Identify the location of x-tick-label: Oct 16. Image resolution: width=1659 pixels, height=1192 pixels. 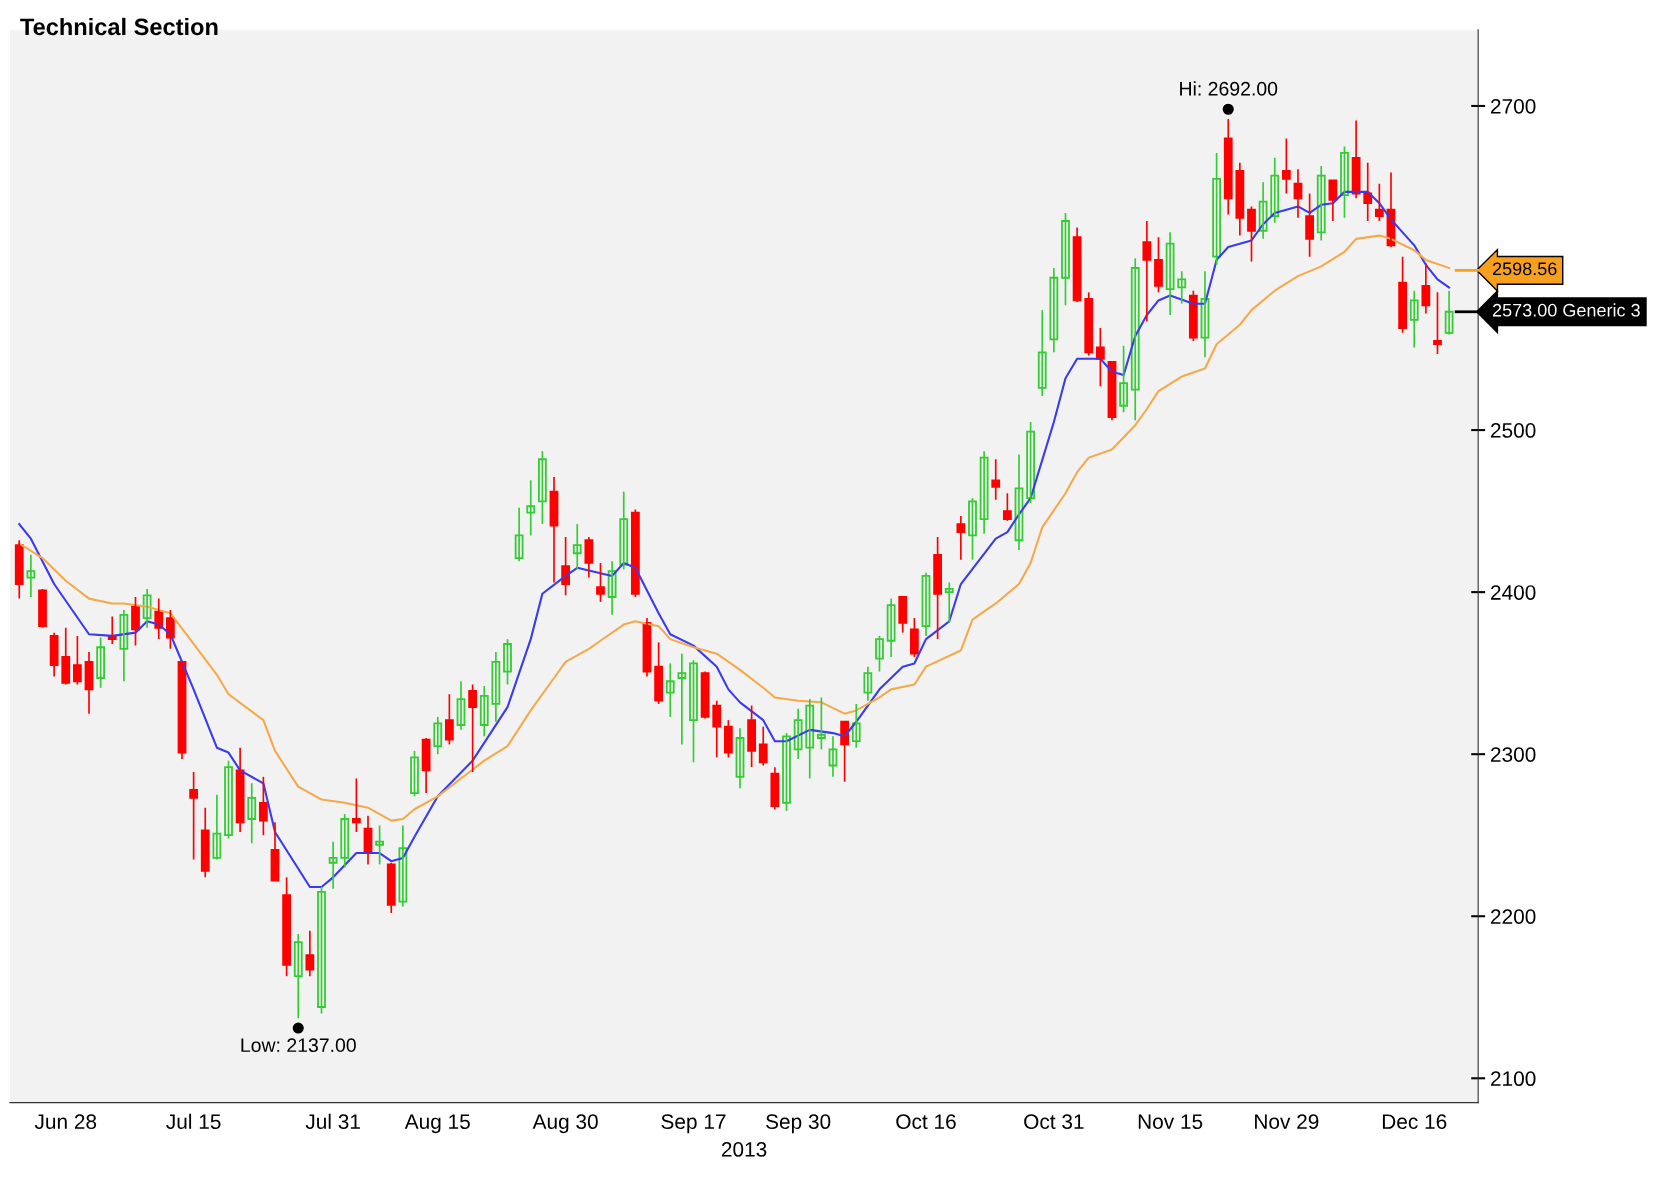
(926, 1122).